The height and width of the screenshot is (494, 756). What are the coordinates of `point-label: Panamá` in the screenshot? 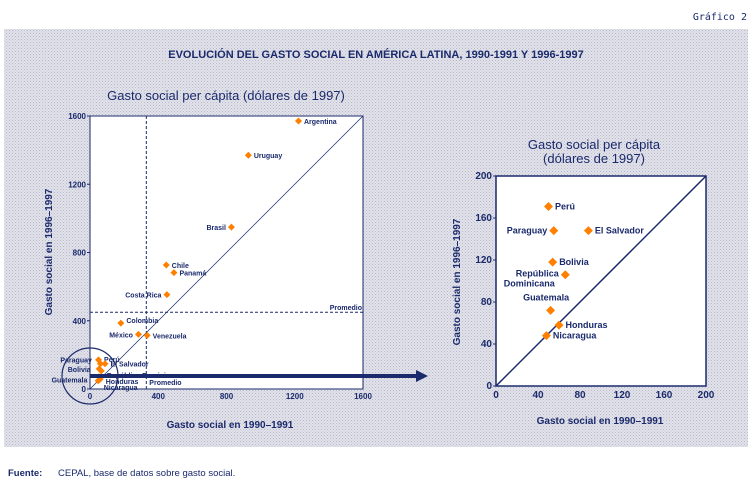 It's located at (192, 274).